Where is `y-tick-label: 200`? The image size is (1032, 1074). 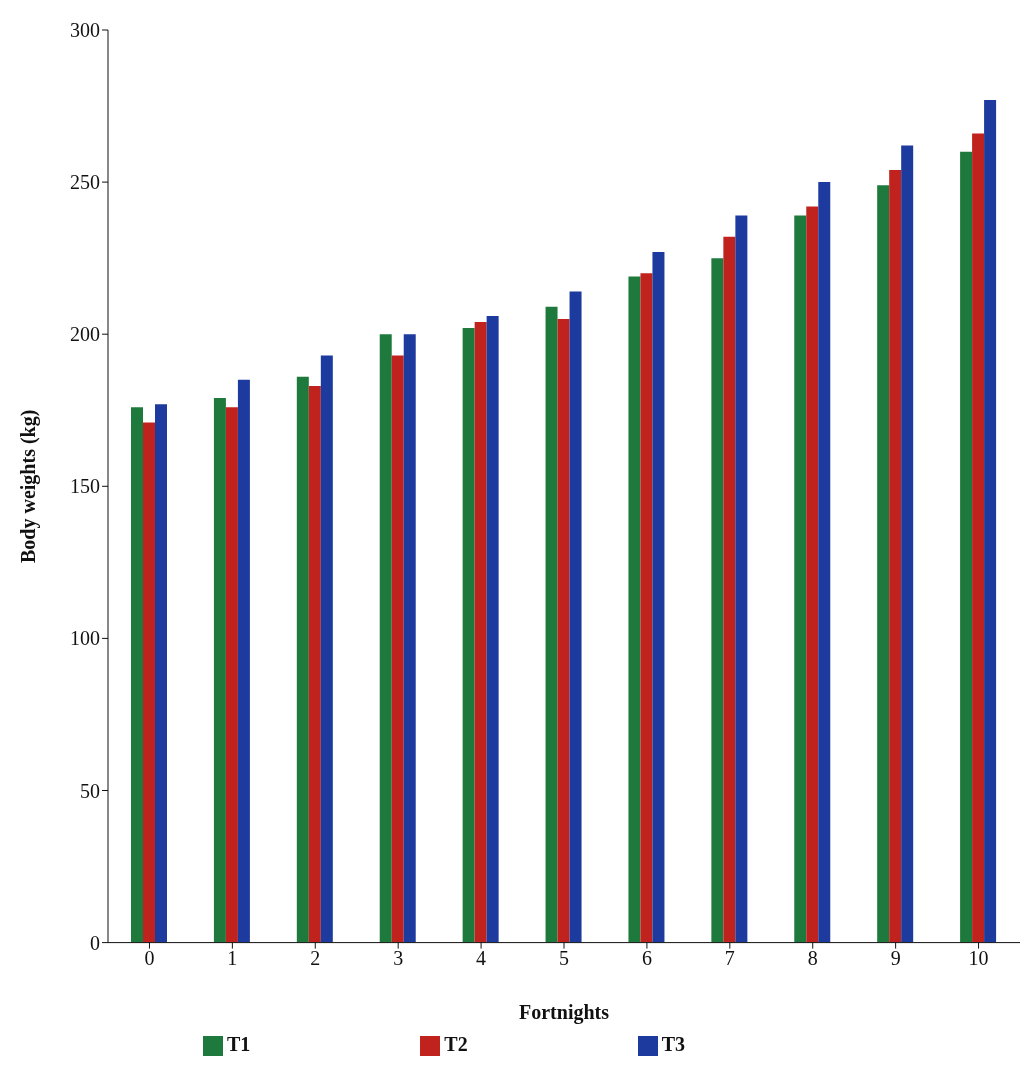
y-tick-label: 200 is located at coordinates (85, 334).